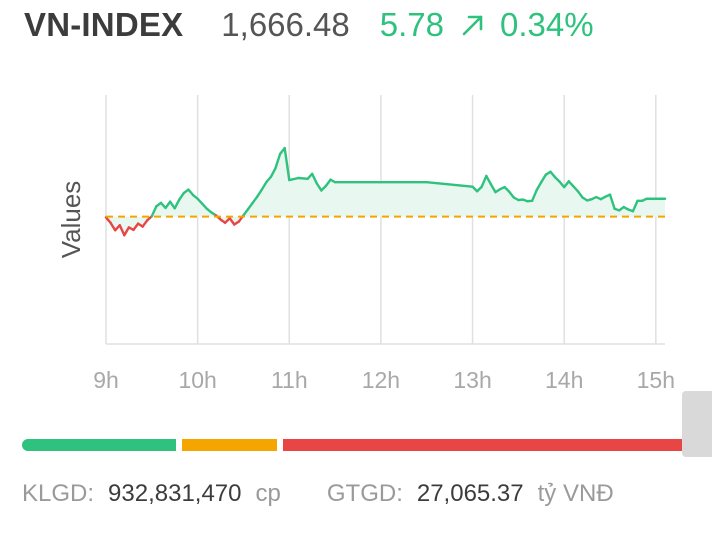 The width and height of the screenshot is (712, 544). What do you see at coordinates (197, 380) in the screenshot?
I see `x-tick-label: 10h` at bounding box center [197, 380].